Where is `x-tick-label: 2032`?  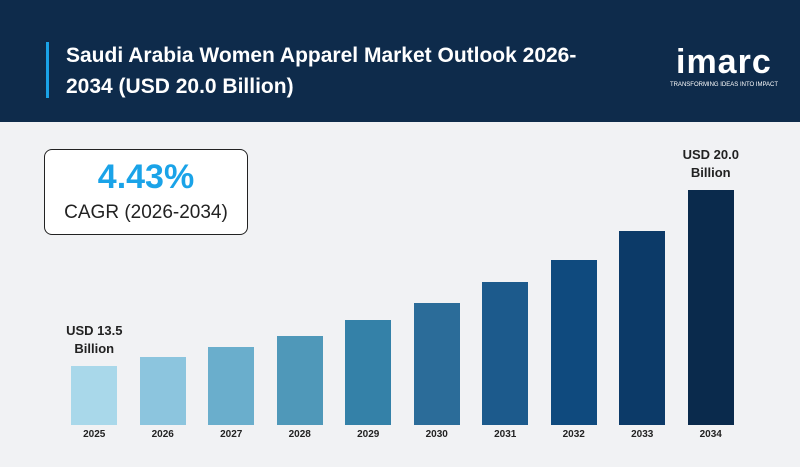
x-tick-label: 2032 is located at coordinates (573, 434).